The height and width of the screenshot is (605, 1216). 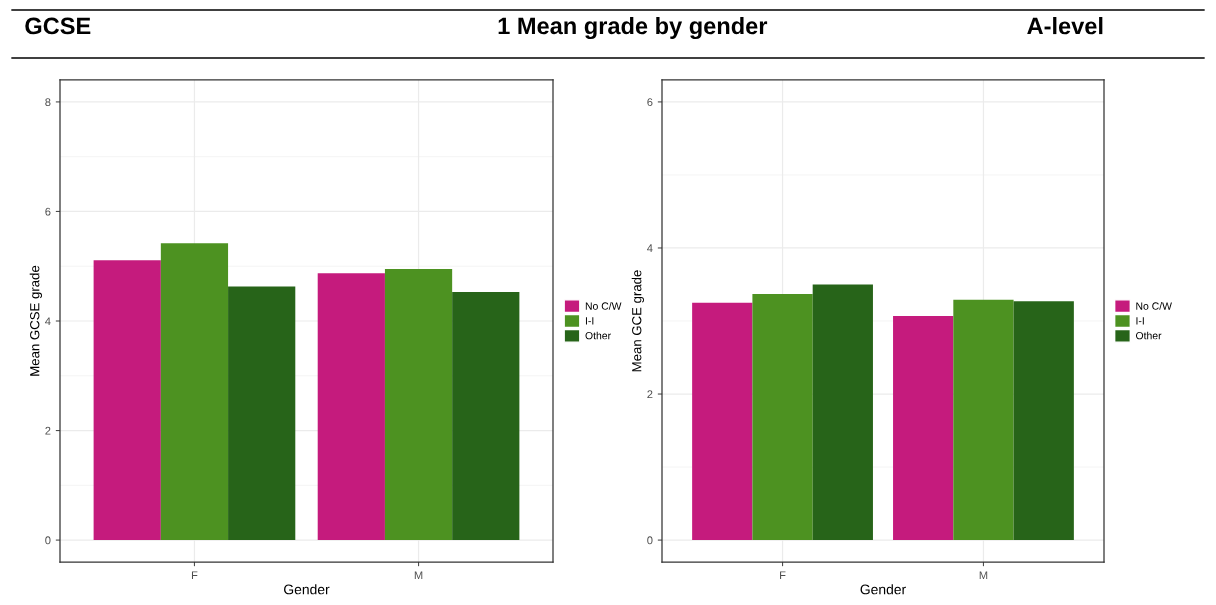 What do you see at coordinates (36, 320) in the screenshot?
I see `y-axis-title: Mean GCSE grade` at bounding box center [36, 320].